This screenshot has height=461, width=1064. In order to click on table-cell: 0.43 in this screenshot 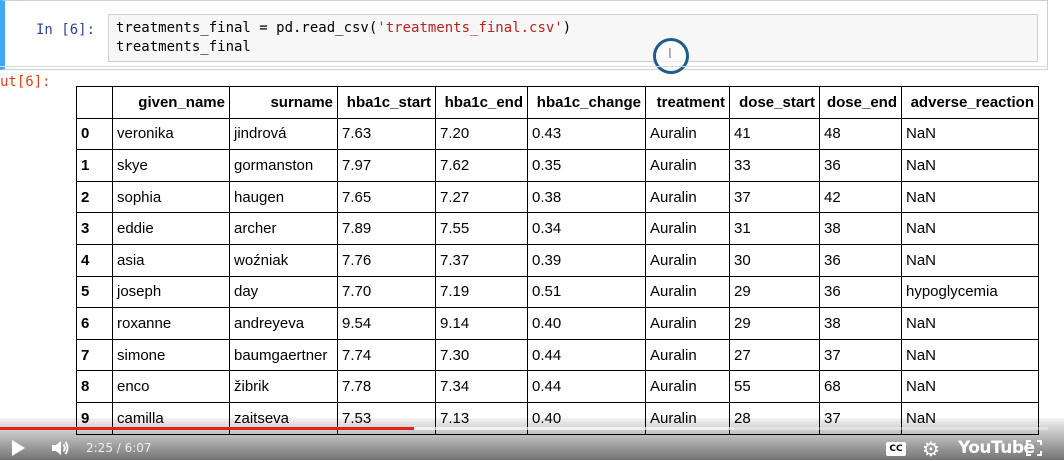, I will do `click(586, 134)`.